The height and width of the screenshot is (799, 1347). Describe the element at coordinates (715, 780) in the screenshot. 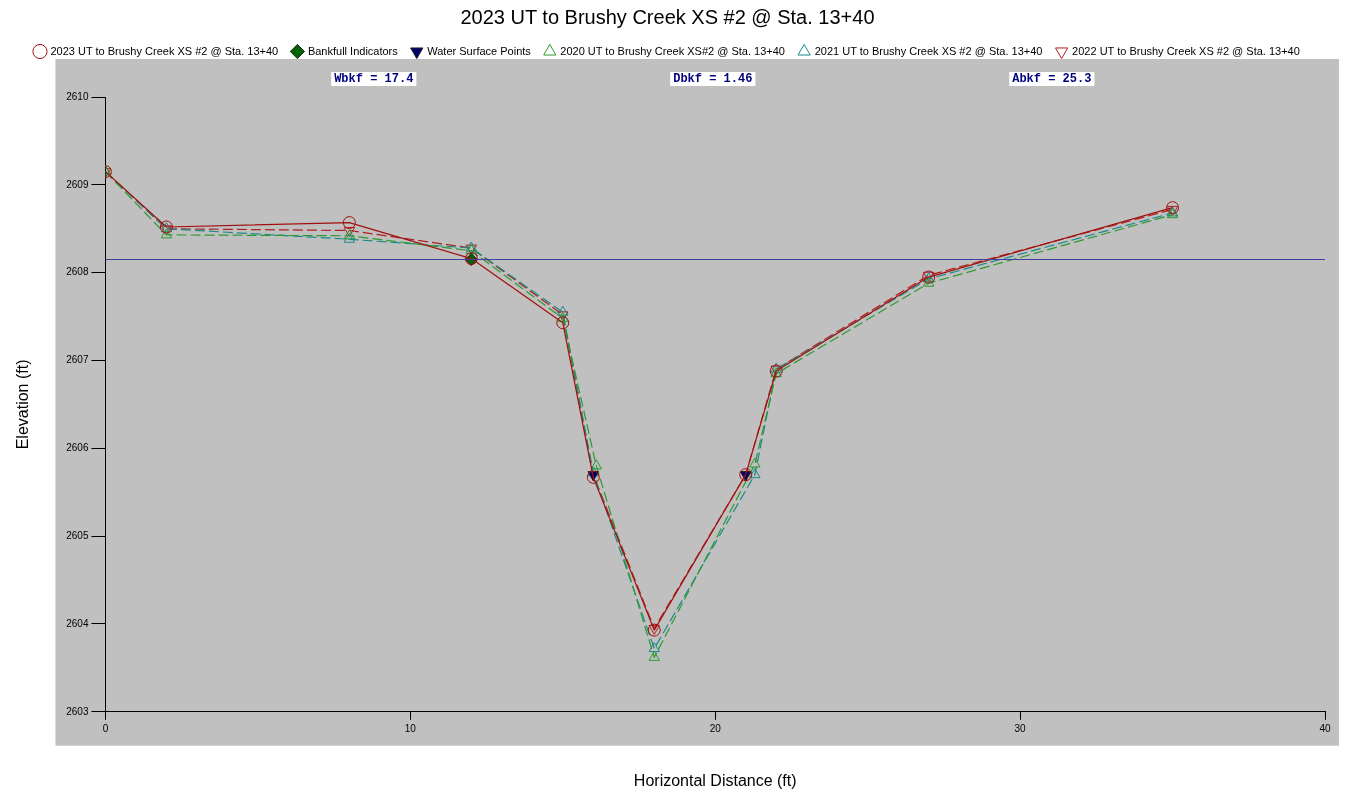

I see `x-axis-title: Horizontal Distance (ft)` at that location.